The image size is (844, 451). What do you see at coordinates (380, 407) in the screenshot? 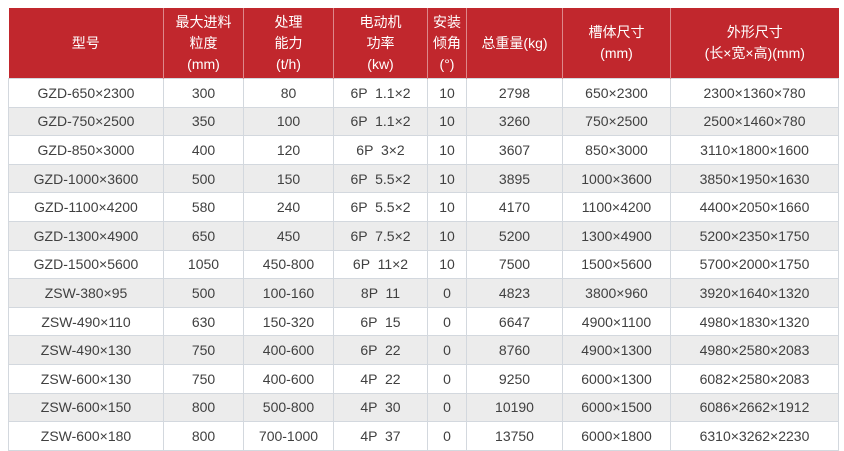
I see `table-cell: 4P 30` at bounding box center [380, 407].